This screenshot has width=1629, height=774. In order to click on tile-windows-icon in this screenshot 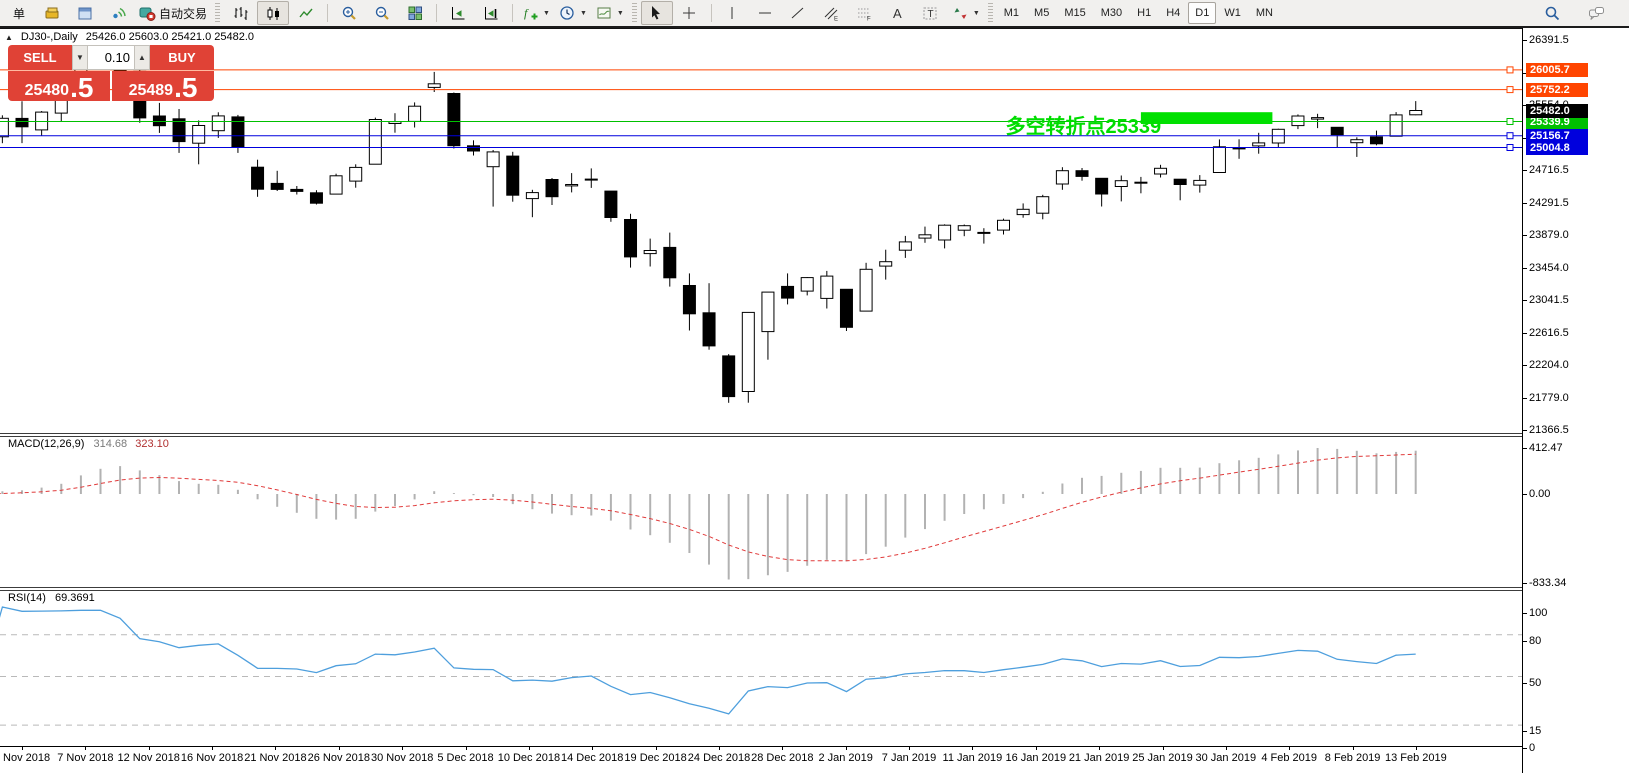, I will do `click(415, 13)`.